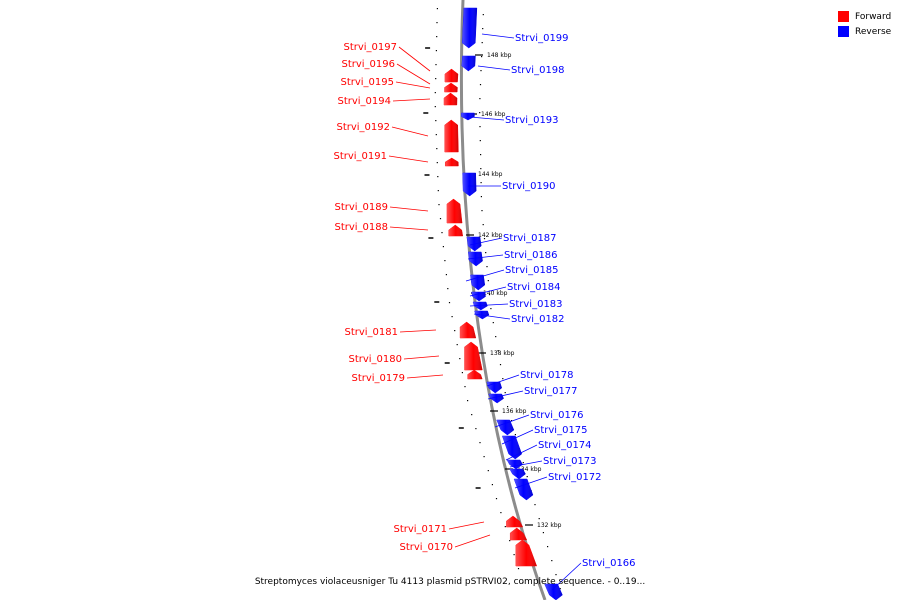 The width and height of the screenshot is (900, 600). Describe the element at coordinates (426, 547) in the screenshot. I see `forward-gene-label: Strvi_0170` at that location.